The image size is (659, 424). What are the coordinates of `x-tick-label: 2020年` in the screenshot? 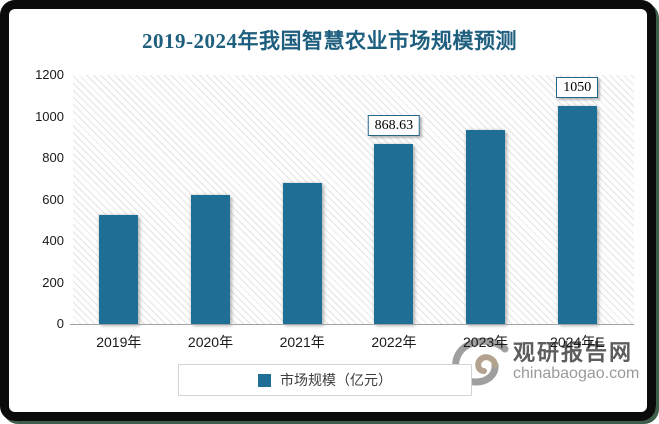 It's located at (210, 342).